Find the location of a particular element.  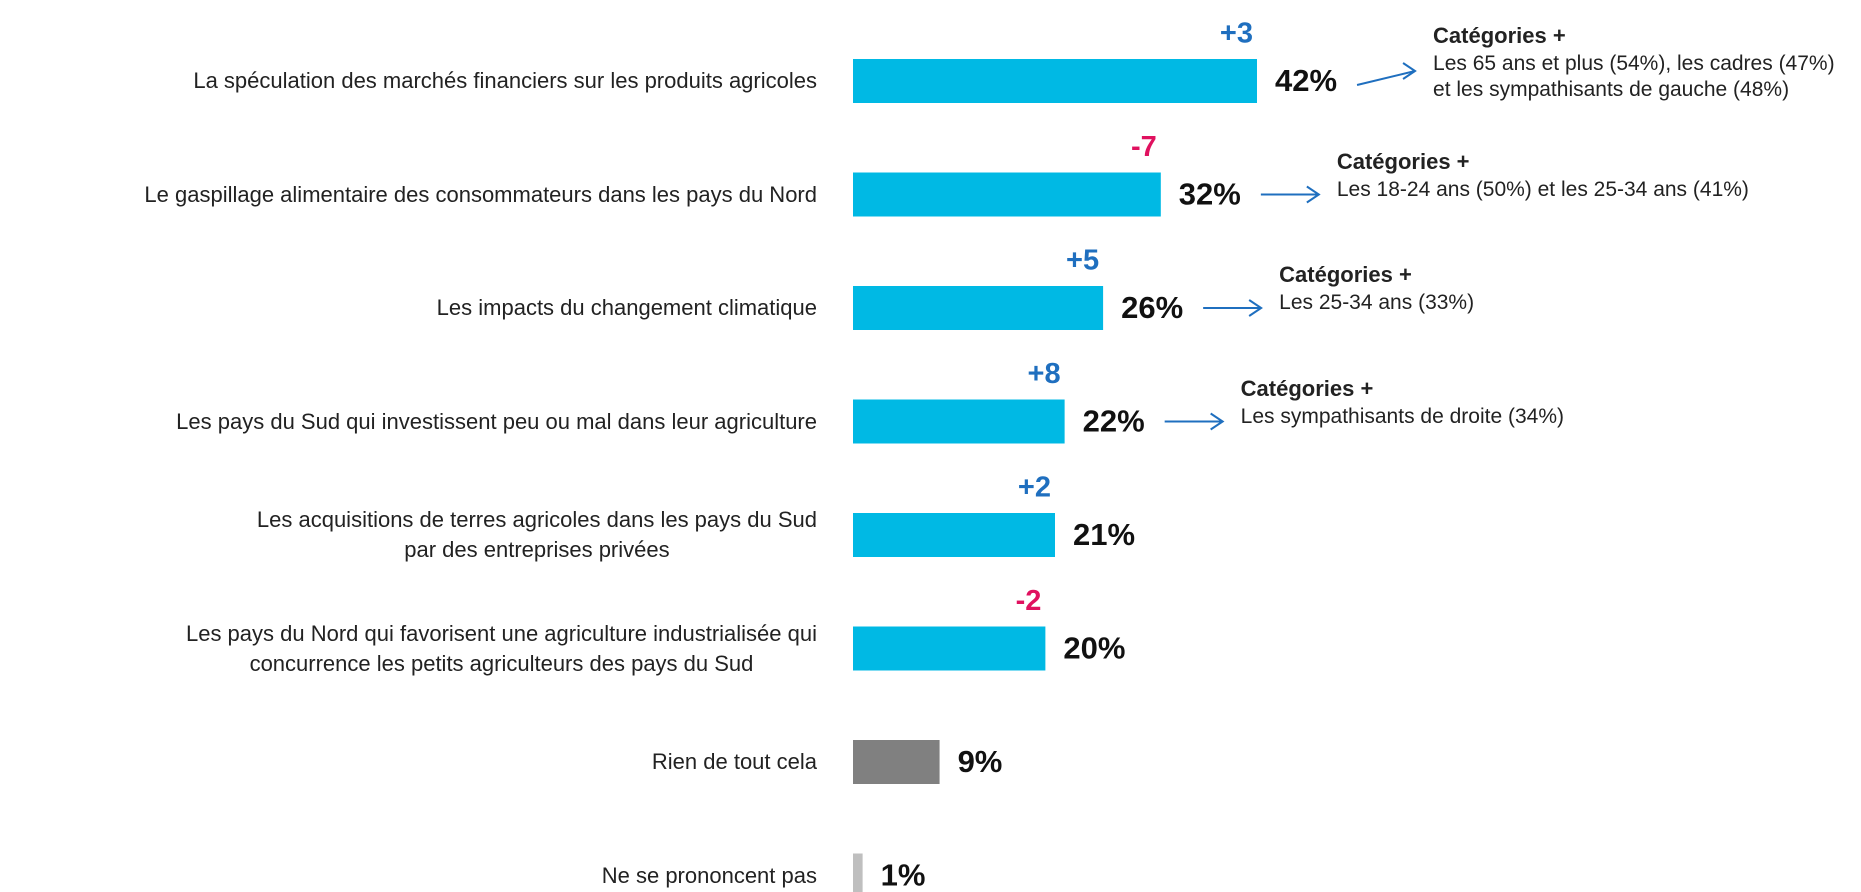

arrow is located at coordinates (1386, 78).